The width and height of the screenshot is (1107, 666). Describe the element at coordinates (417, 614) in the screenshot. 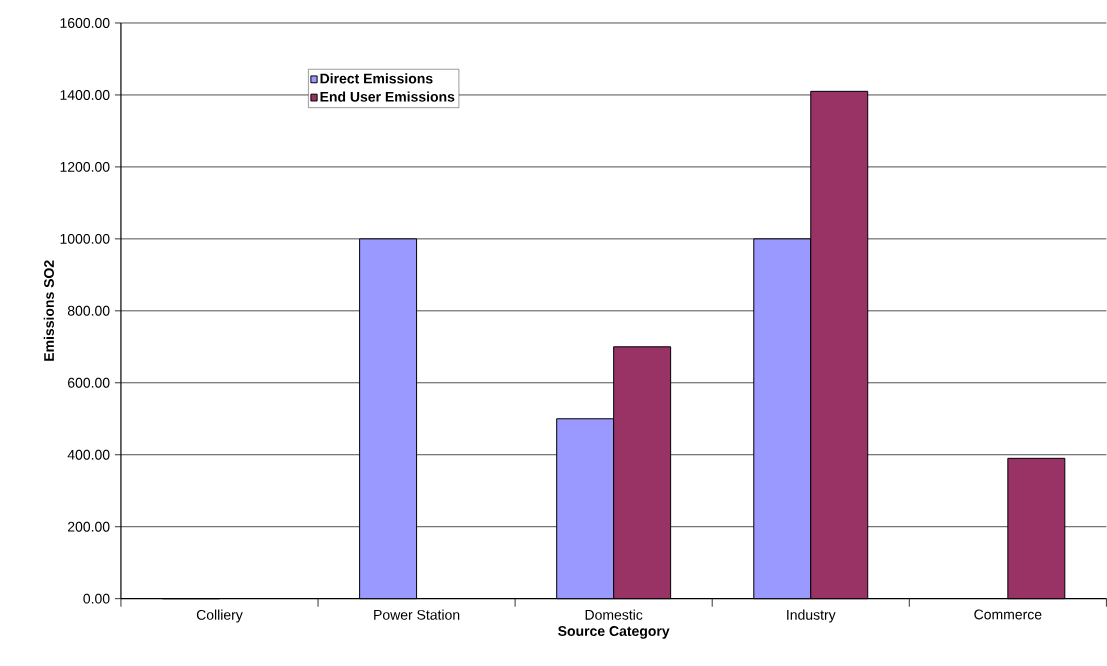

I see `x-tick-label: Power Station` at that location.